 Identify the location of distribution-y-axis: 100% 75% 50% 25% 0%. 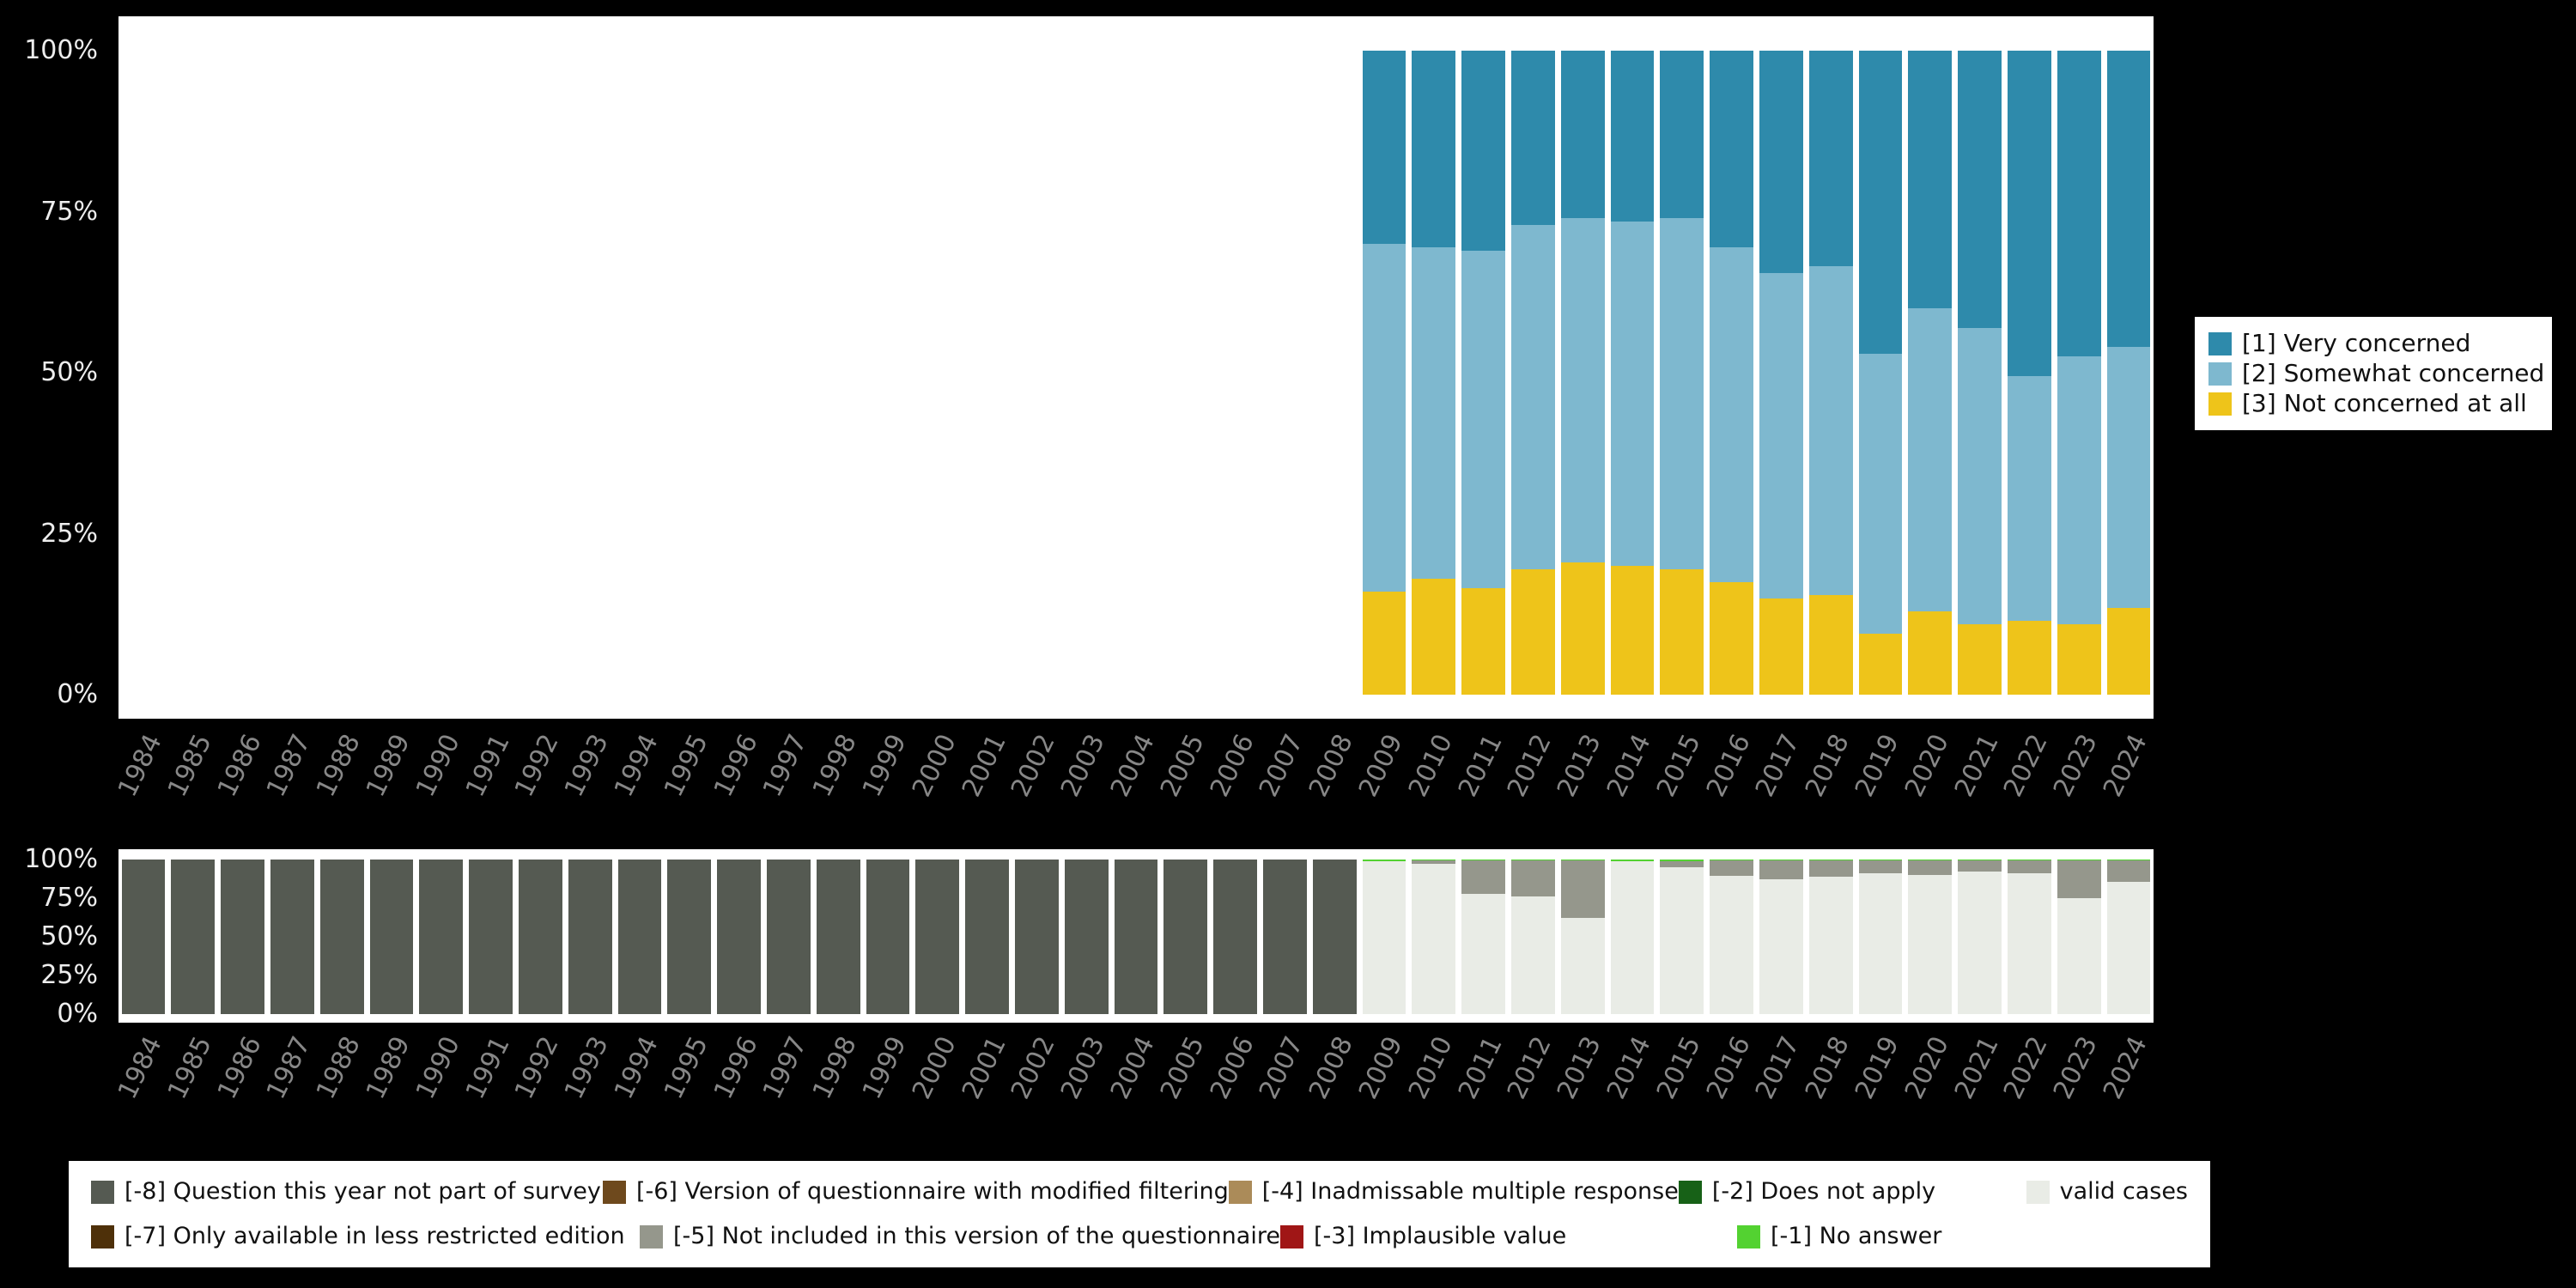
(54, 644).